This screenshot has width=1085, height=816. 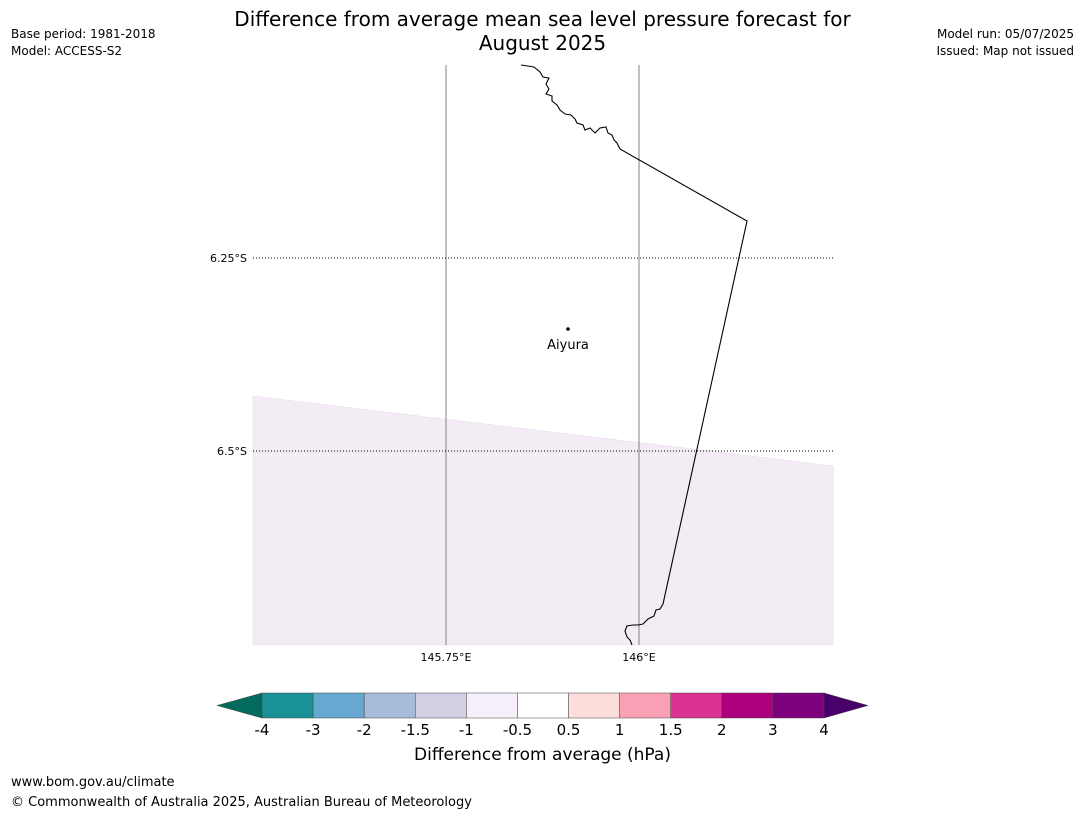 I want to click on colorbar: -4 -3 -2 -1.5 -1 -0.5 0.5 1 1.5 2 3 4, so click(x=542, y=715).